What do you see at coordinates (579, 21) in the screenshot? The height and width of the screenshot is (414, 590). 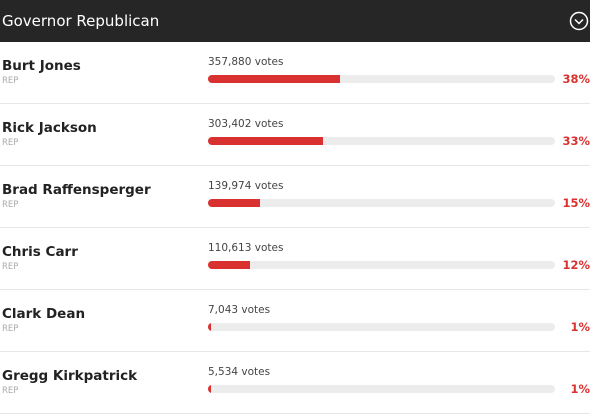 I see `collapse-toggle` at bounding box center [579, 21].